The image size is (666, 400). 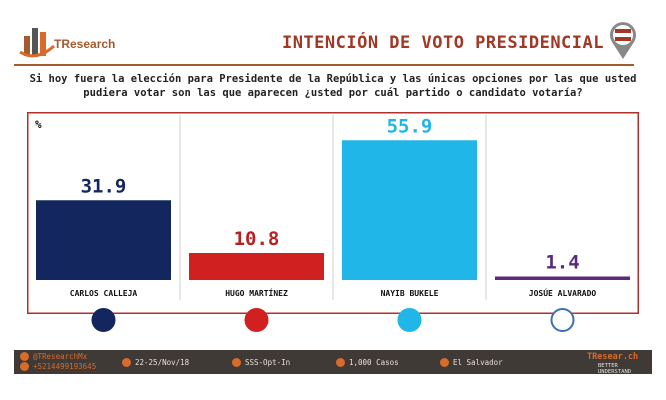 I want to click on footer-method: SSS-Opt-In, so click(x=261, y=362).